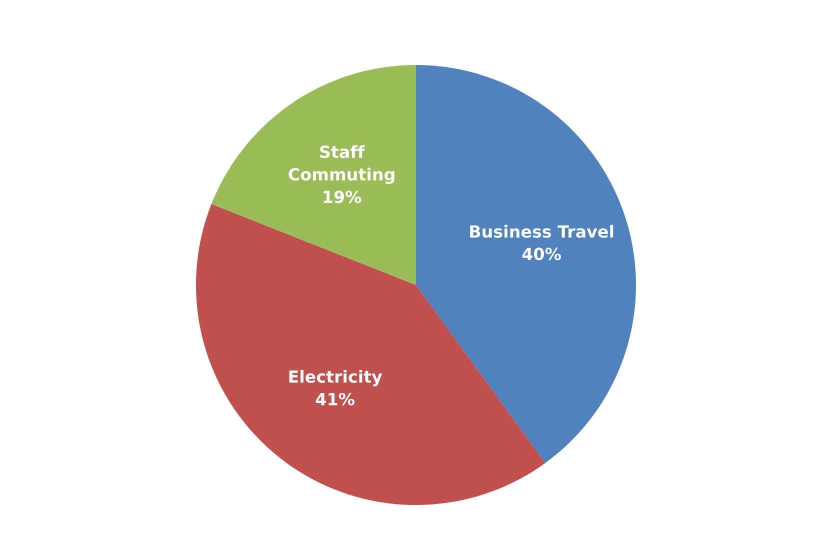  What do you see at coordinates (335, 399) in the screenshot?
I see `data-label: 41%` at bounding box center [335, 399].